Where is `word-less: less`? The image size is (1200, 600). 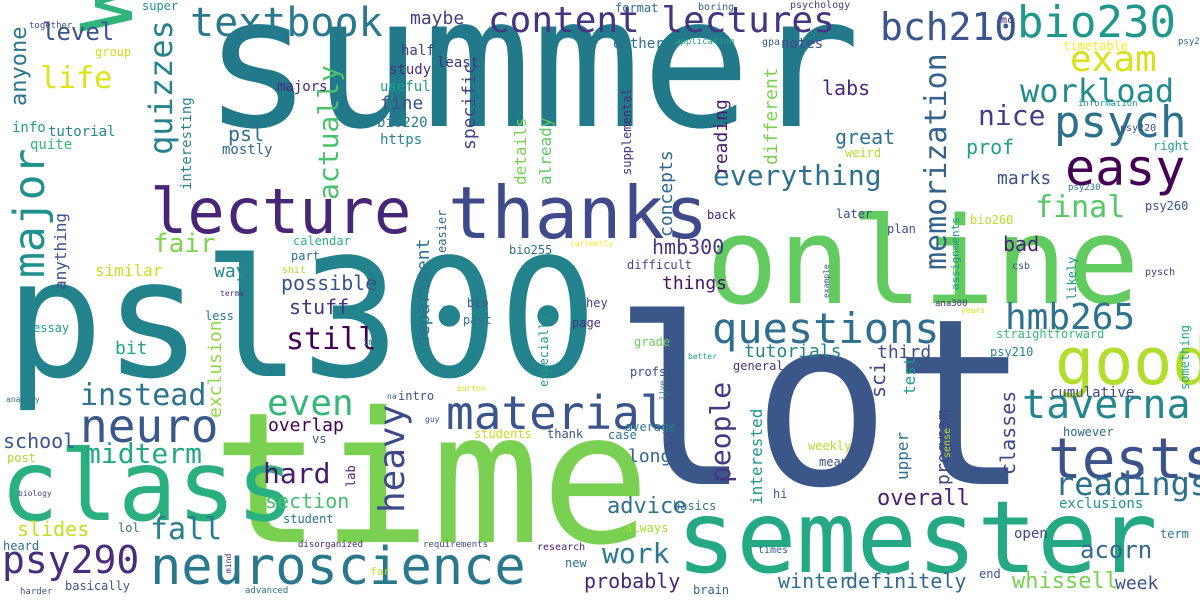
word-less: less is located at coordinates (219, 316).